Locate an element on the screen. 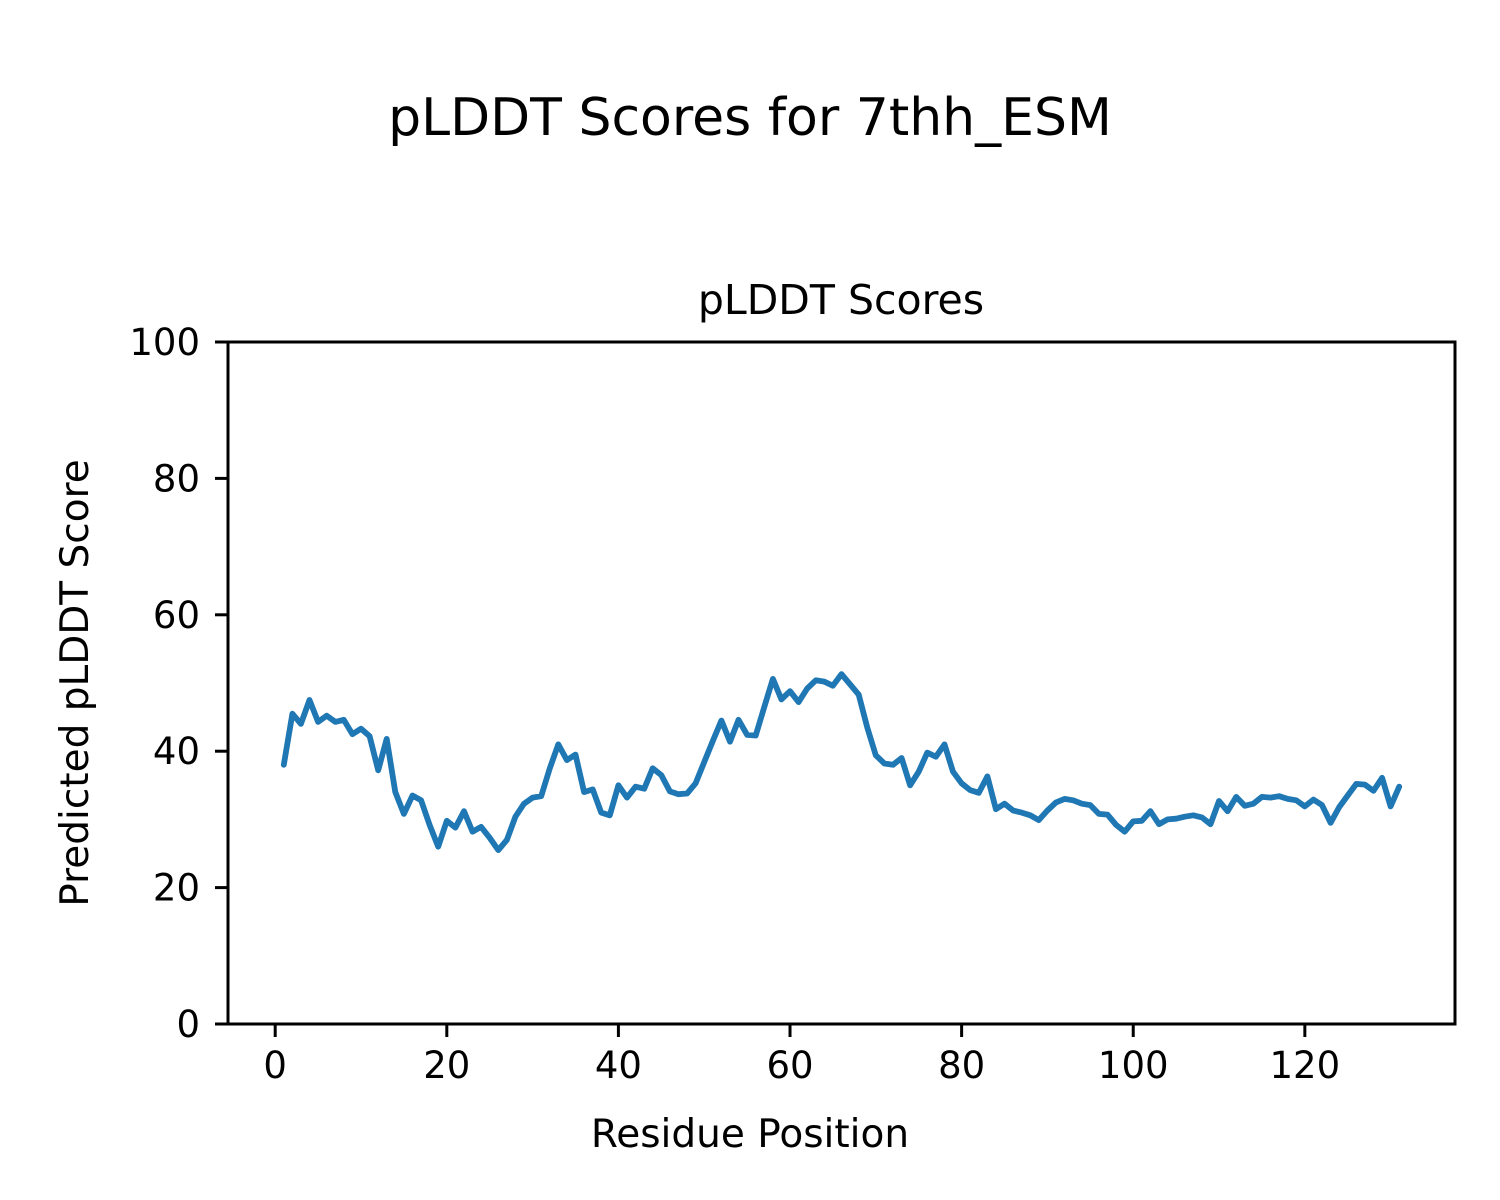 The height and width of the screenshot is (1200, 1500). x-tick-label: 40 is located at coordinates (618, 1065).